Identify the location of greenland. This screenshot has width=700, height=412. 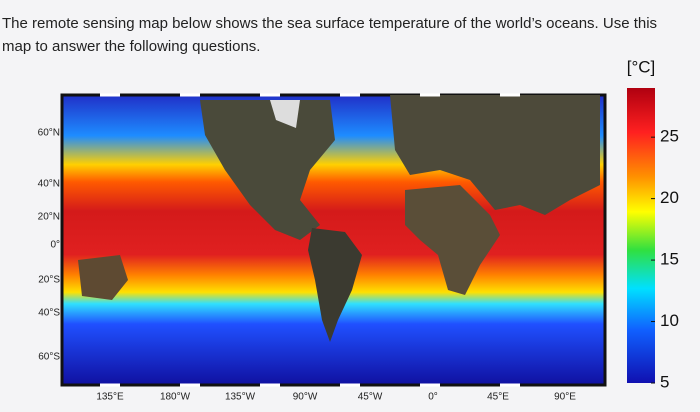
(285, 114).